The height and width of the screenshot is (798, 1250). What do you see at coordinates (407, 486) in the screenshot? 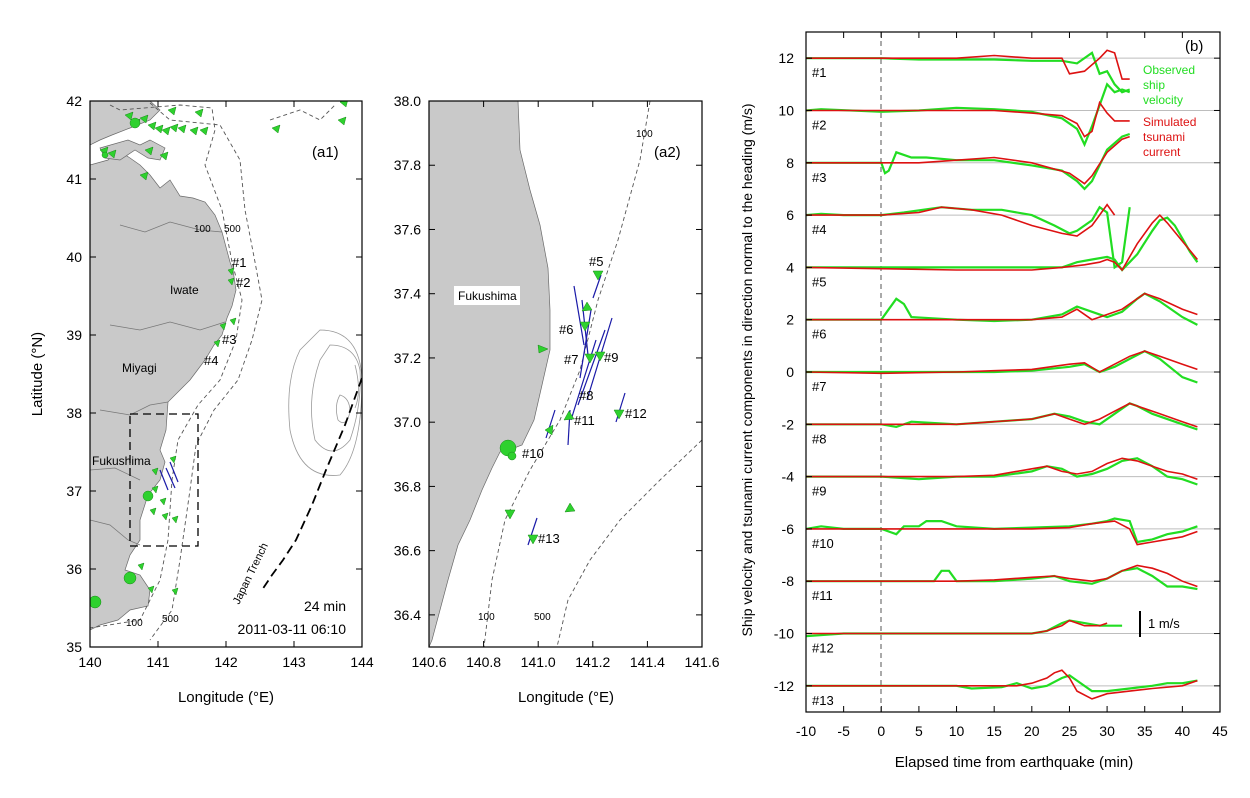
I see `a2-ytick-label: 36.8` at bounding box center [407, 486].